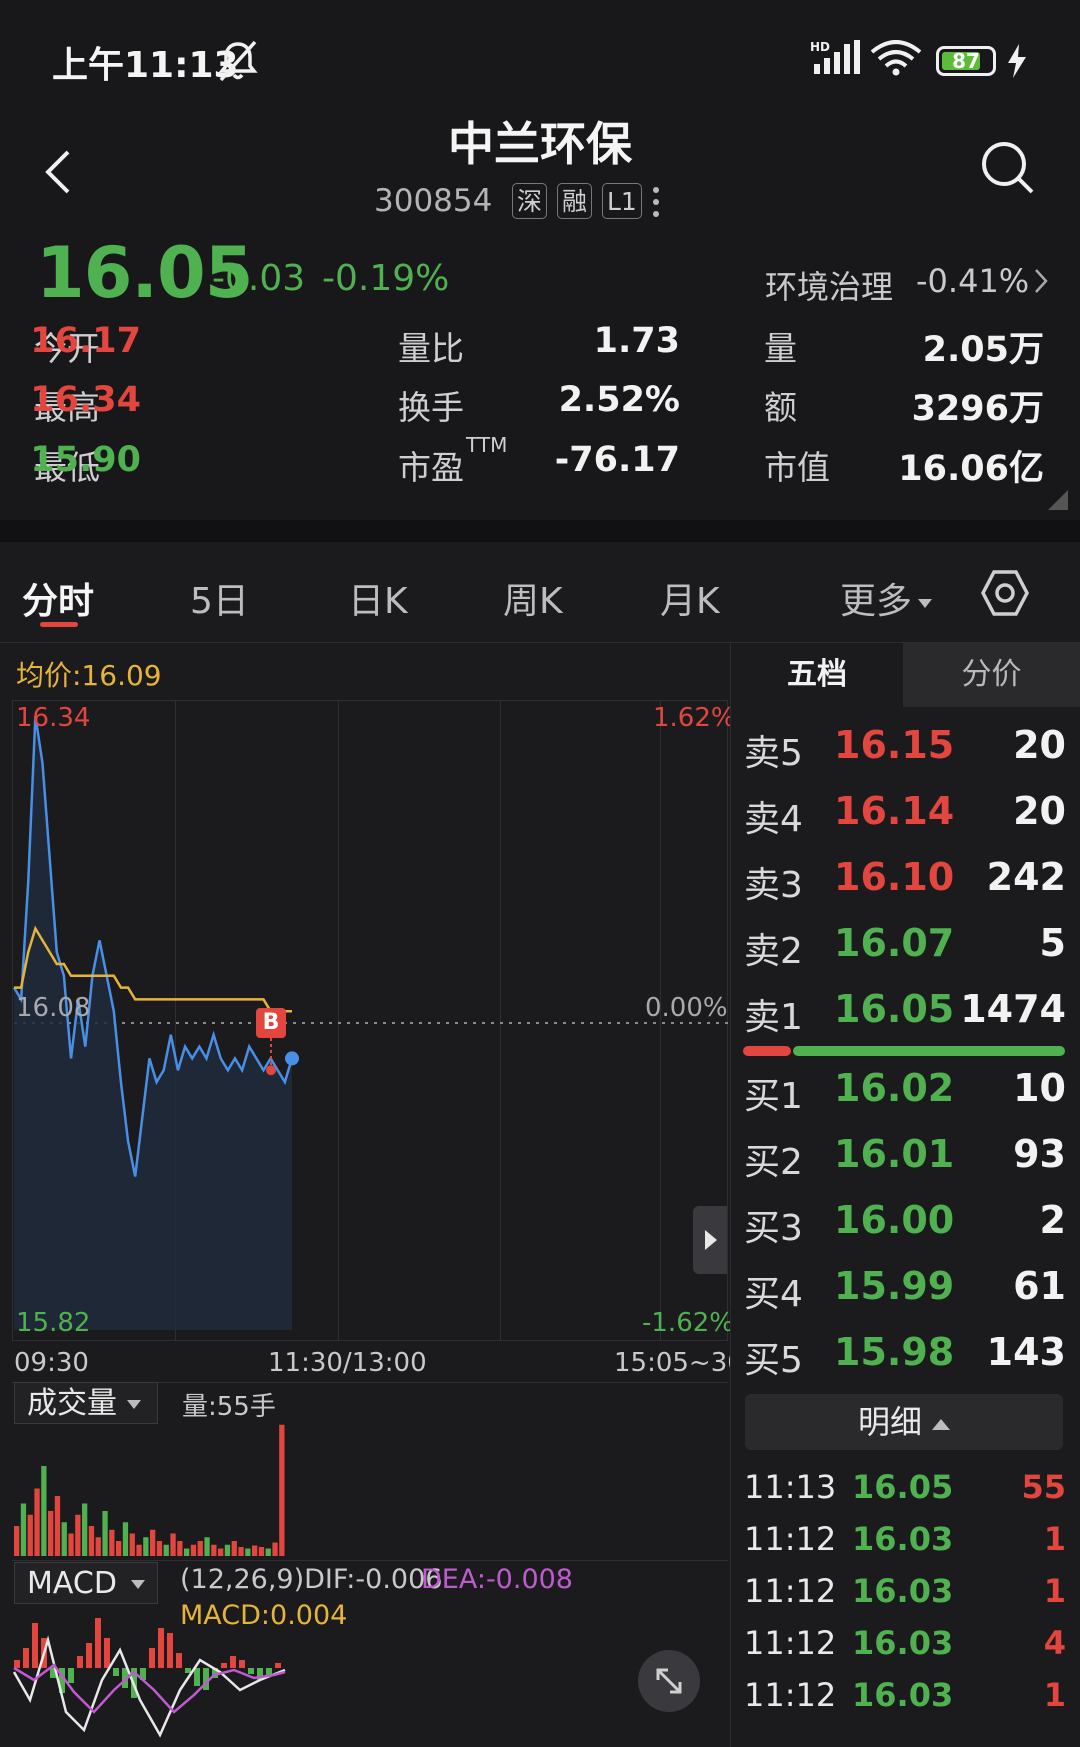 This screenshot has height=1747, width=1080. What do you see at coordinates (219, 601) in the screenshot?
I see `tab-5day: 5日` at bounding box center [219, 601].